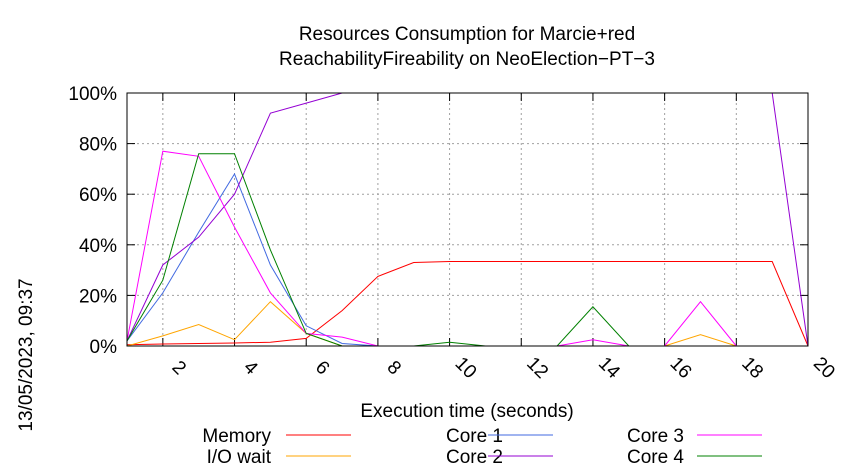  What do you see at coordinates (98, 246) in the screenshot?
I see `y-tick-label: 40%` at bounding box center [98, 246].